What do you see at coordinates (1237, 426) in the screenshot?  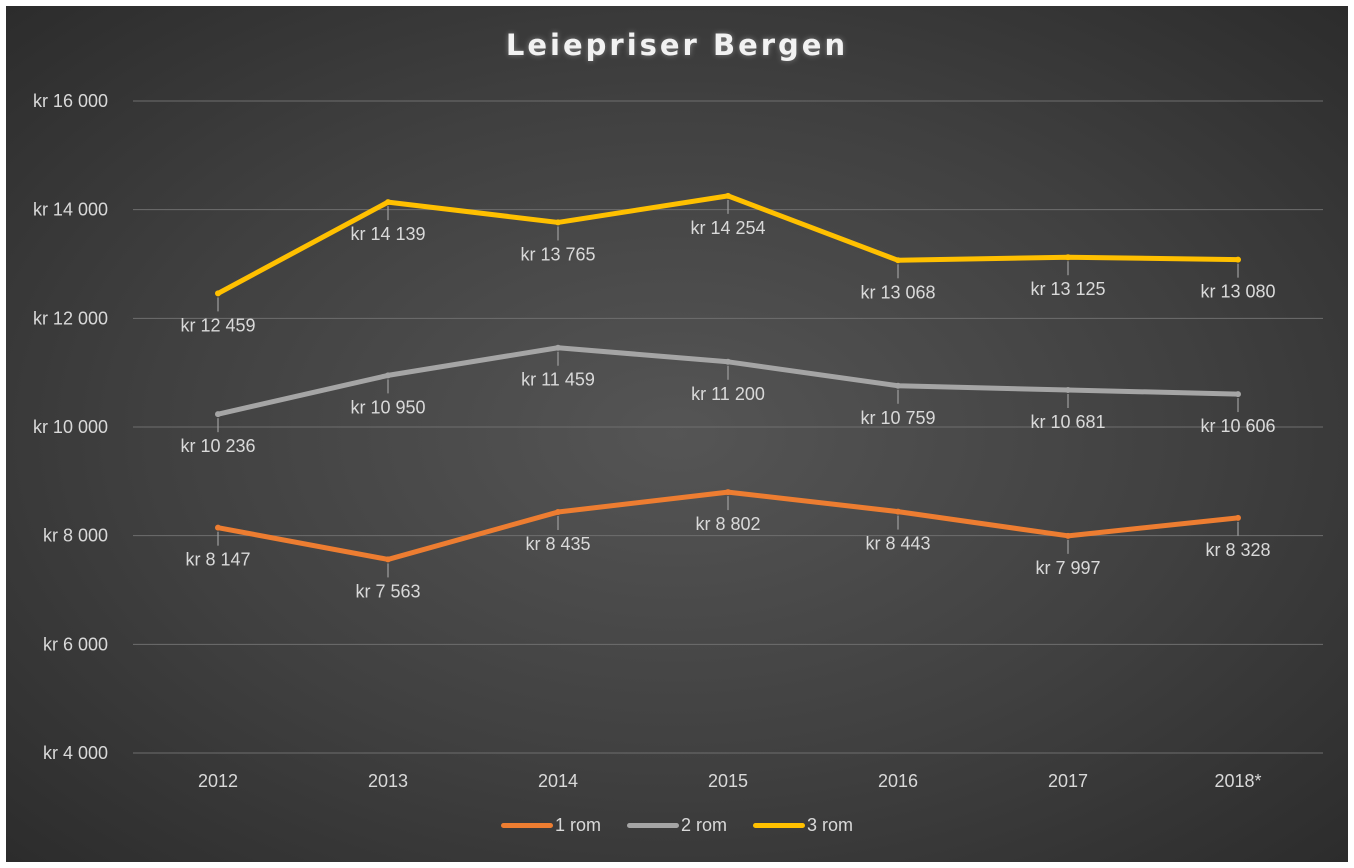 I see `data-label: kr 10 606` at bounding box center [1237, 426].